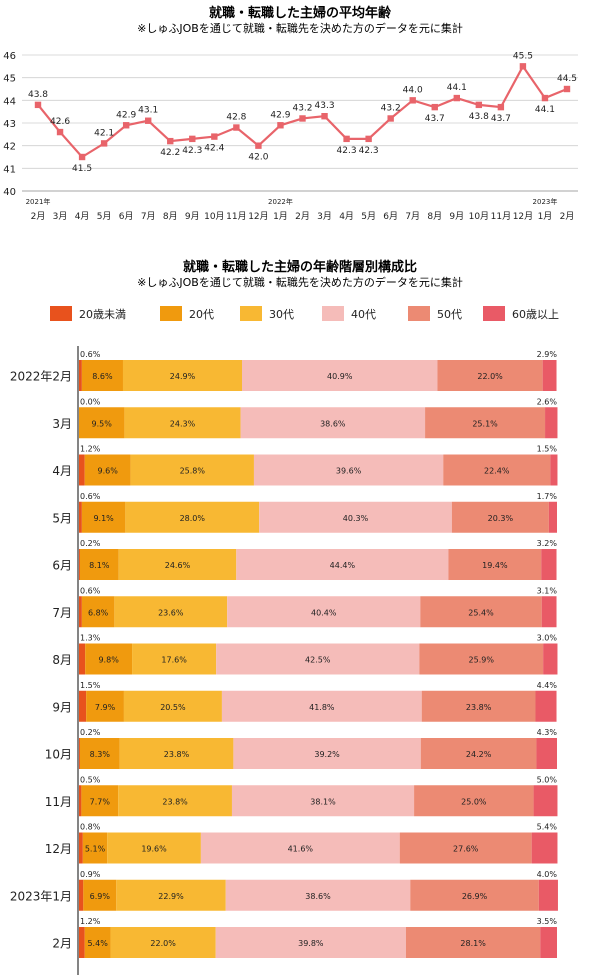  Describe the element at coordinates (90, 590) in the screenshot. I see `segment-label: 0.6%` at that location.